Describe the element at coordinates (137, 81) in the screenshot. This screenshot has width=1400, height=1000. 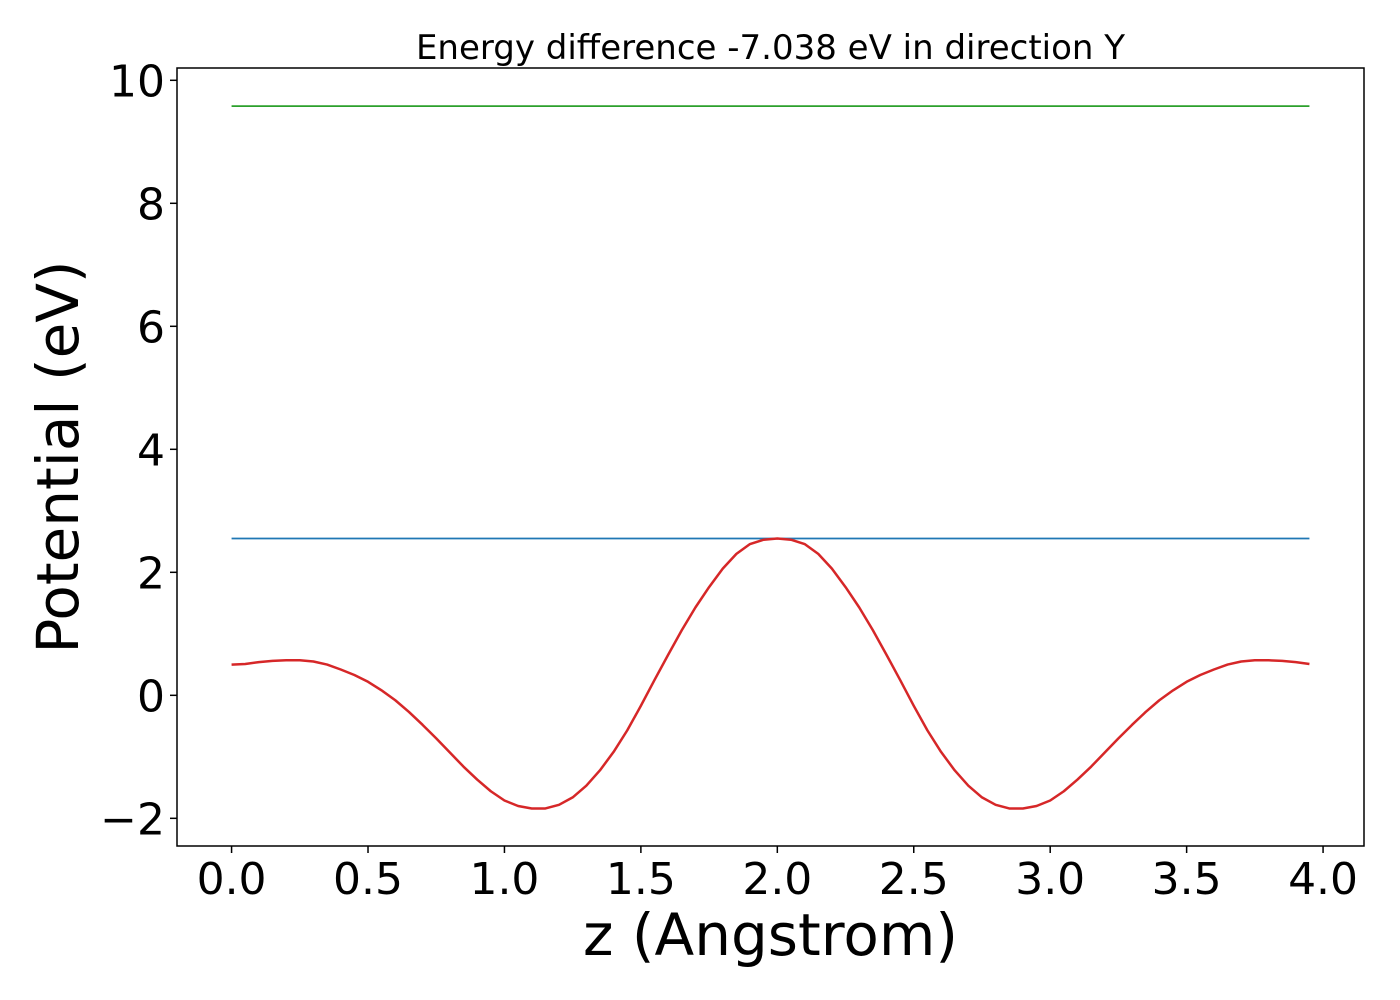
I see `y-tick-label: 10` at that location.